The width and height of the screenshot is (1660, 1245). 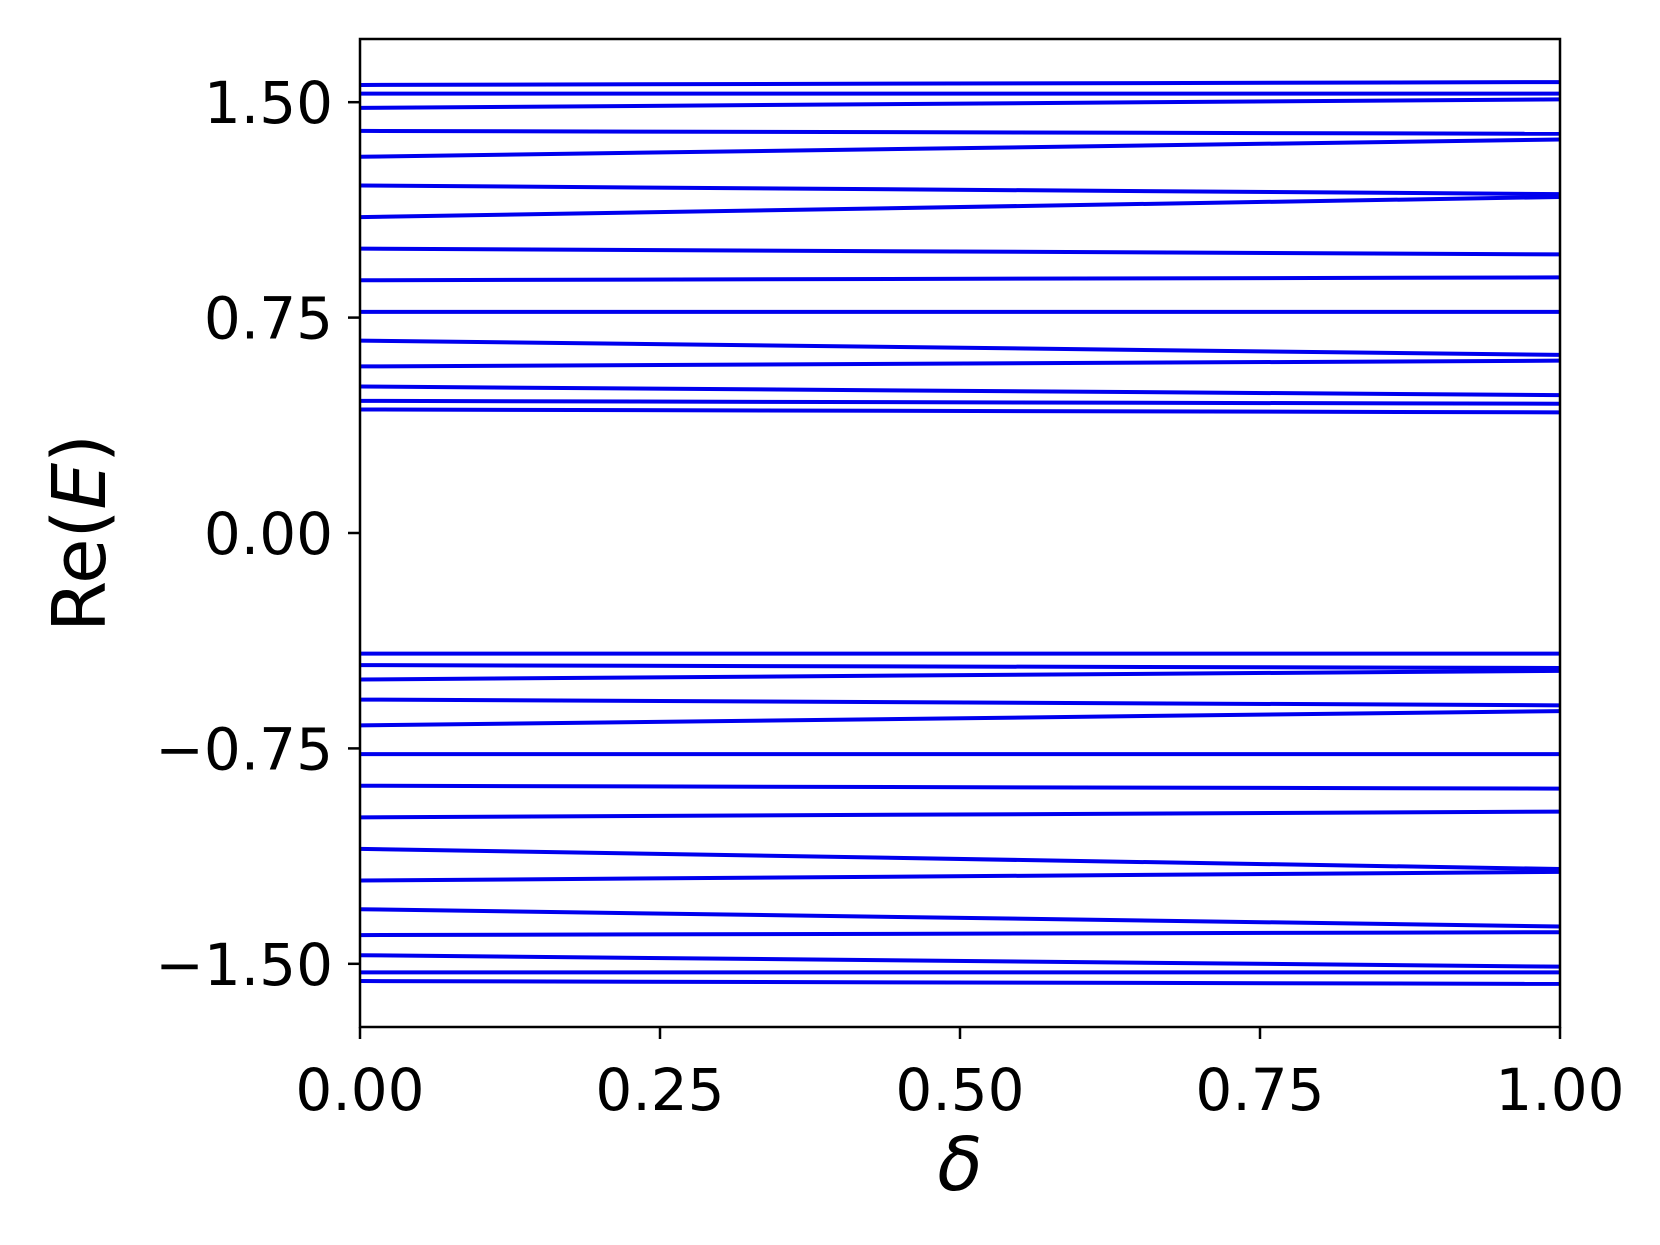 What do you see at coordinates (80, 571) in the screenshot?
I see `y-axis-label-prefix: Re(` at bounding box center [80, 571].